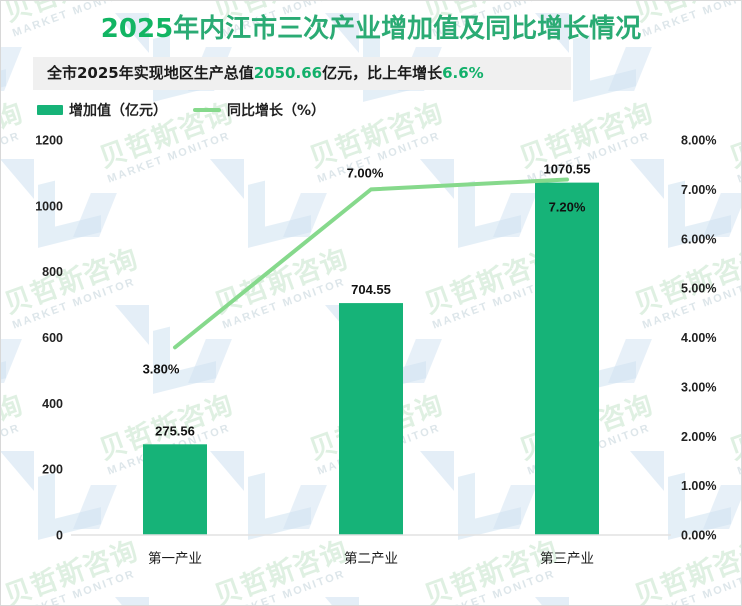 This screenshot has width=742, height=606. What do you see at coordinates (175, 431) in the screenshot?
I see `bar-value-label-1: 275.56` at bounding box center [175, 431].